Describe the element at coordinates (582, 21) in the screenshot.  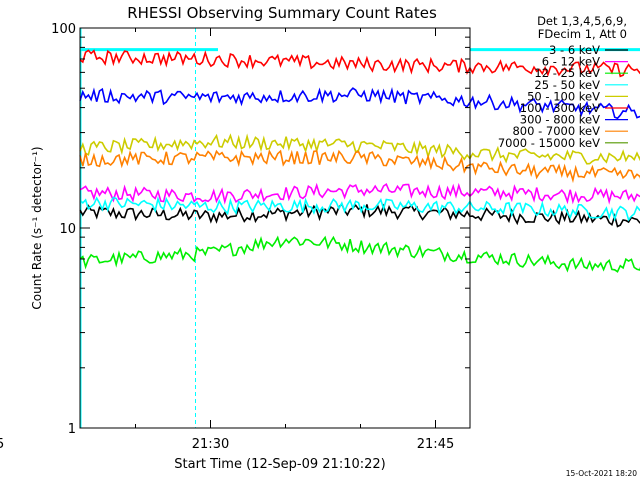
I see `legend-header-line-1: Det 1,3,4,5,6,9,` at that location.